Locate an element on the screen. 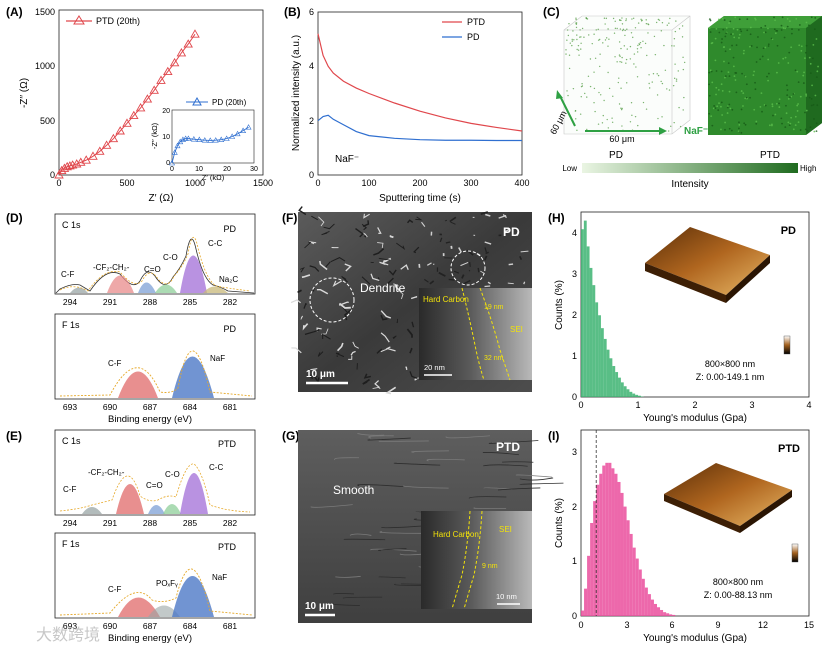 The width and height of the screenshot is (837, 651). g-sem-ridge is located at coordinates (425, 487).